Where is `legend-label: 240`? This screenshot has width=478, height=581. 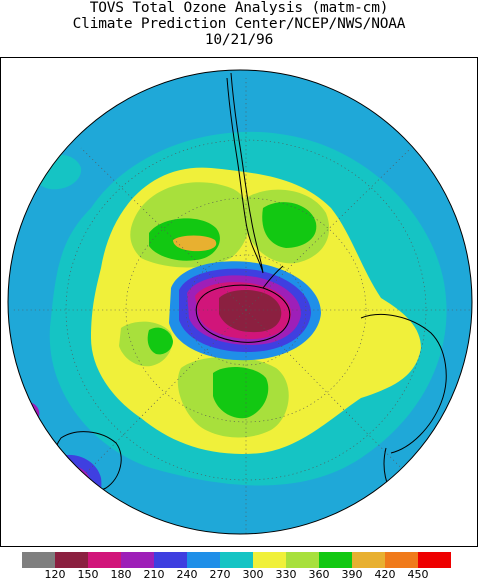 legend-label: 240 is located at coordinates (187, 574).